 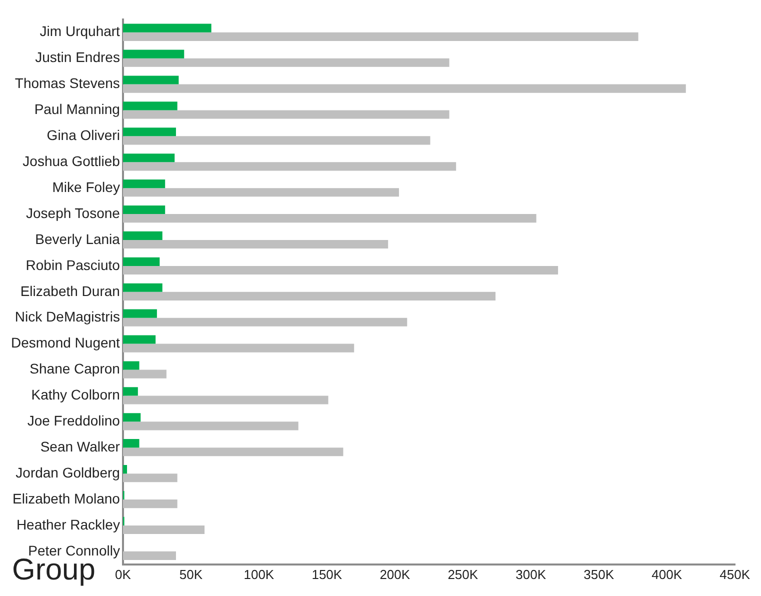 What do you see at coordinates (73, 212) in the screenshot?
I see `y-tick-label: Joseph Tosone` at bounding box center [73, 212].